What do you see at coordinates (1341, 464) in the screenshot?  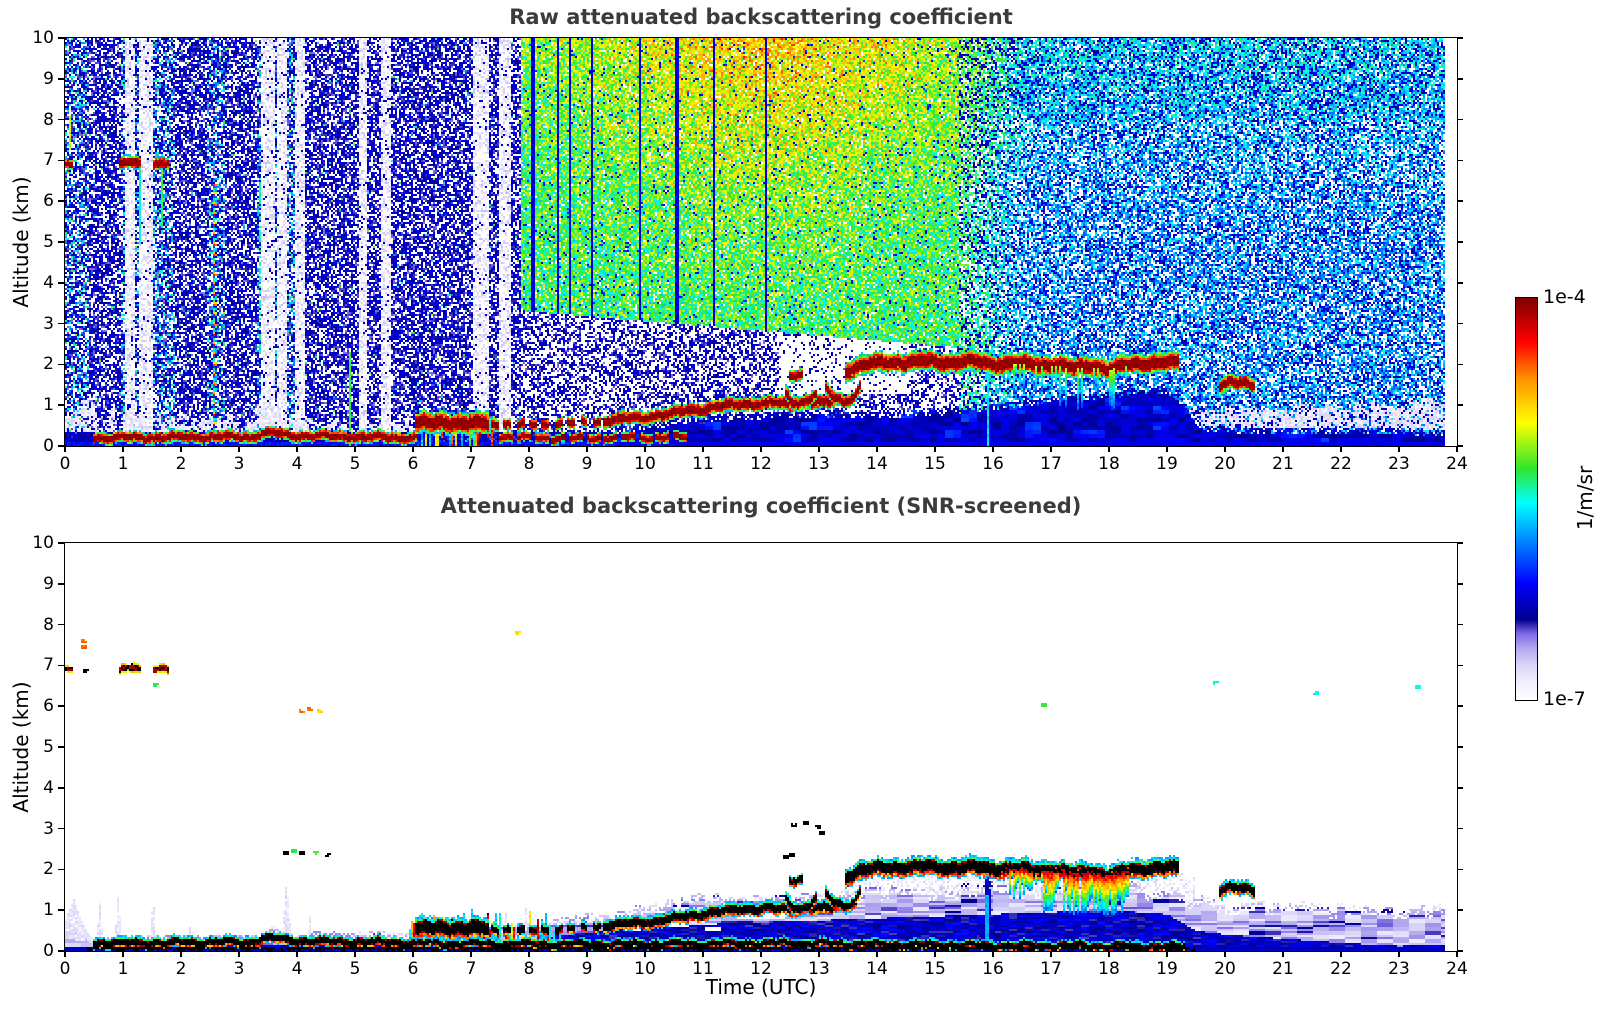 I see `x-tick-label: 22` at bounding box center [1341, 464].